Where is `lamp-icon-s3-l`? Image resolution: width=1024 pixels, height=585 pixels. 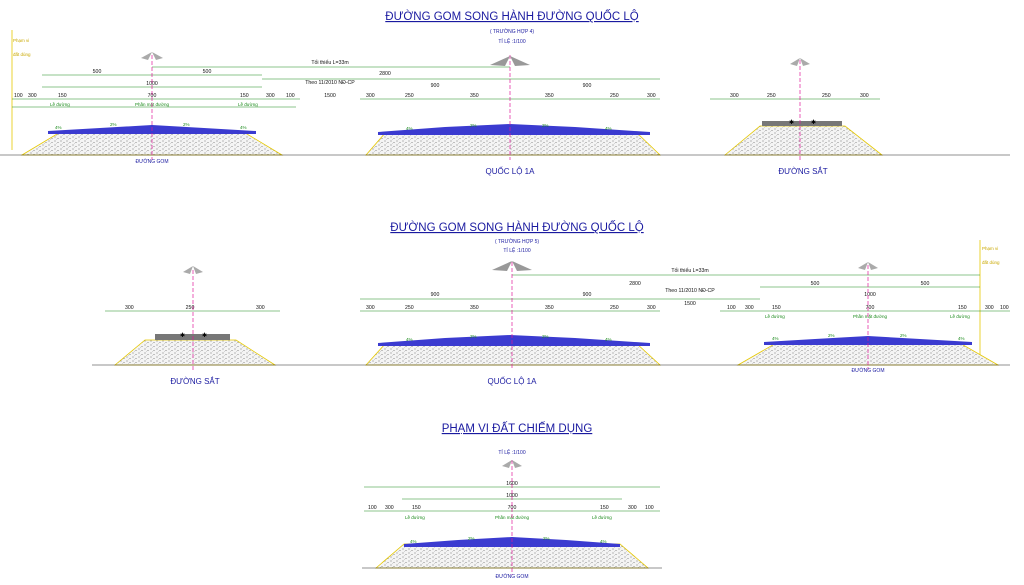 lamp-icon-s3-l is located at coordinates (507, 464).